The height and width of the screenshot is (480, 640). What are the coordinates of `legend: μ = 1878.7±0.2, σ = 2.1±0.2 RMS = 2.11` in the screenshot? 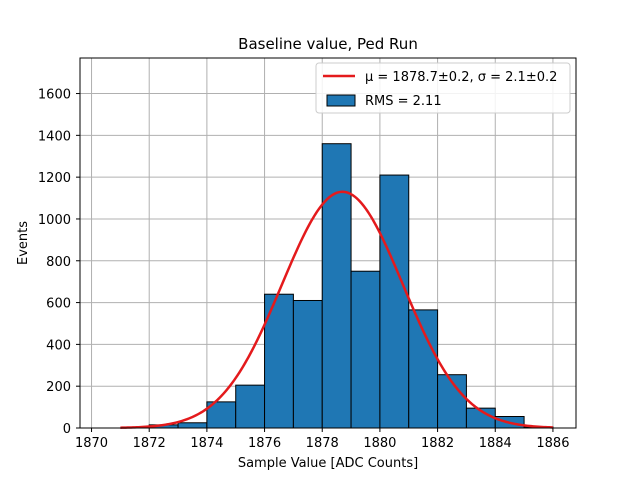 It's located at (443, 88).